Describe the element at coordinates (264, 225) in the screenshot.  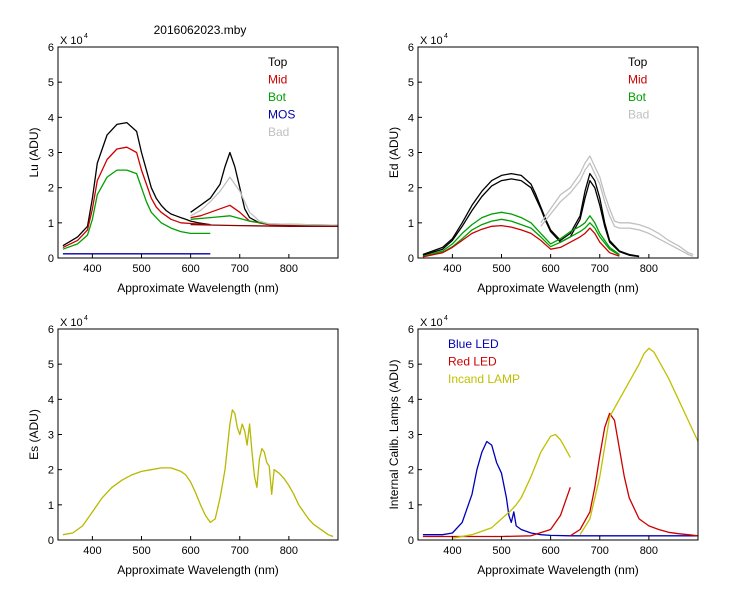
I see `series-line-dark` at that location.